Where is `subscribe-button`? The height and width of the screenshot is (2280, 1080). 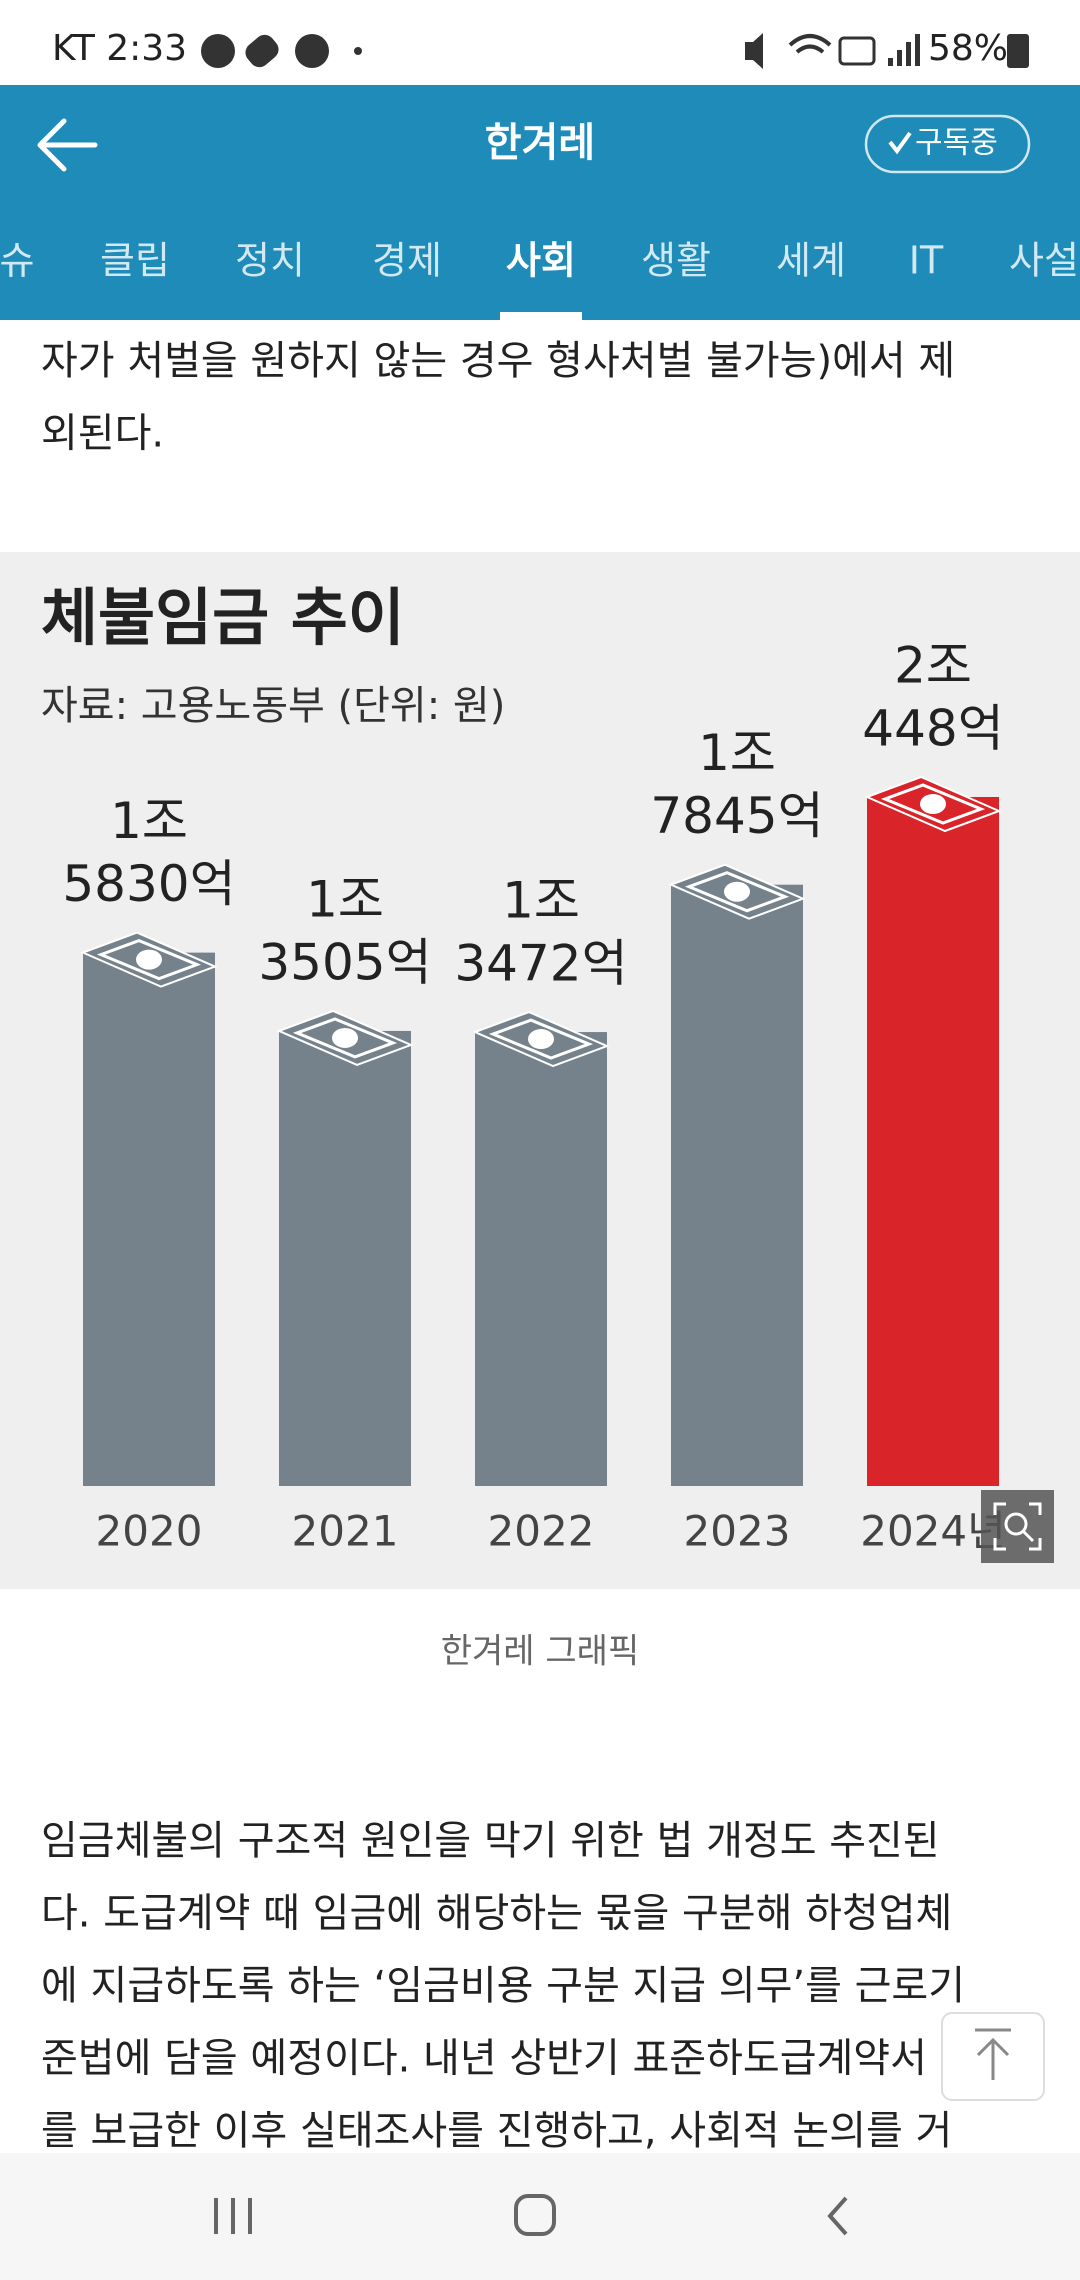 subscribe-button is located at coordinates (947, 144).